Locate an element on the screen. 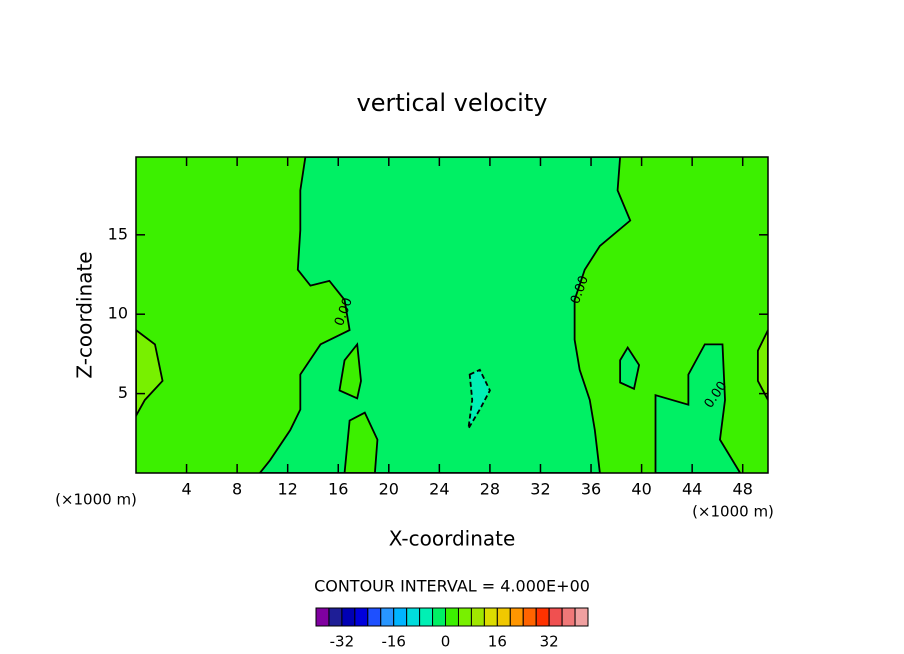 This screenshot has height=654, width=904. x-tick-label: 12 is located at coordinates (288, 489).